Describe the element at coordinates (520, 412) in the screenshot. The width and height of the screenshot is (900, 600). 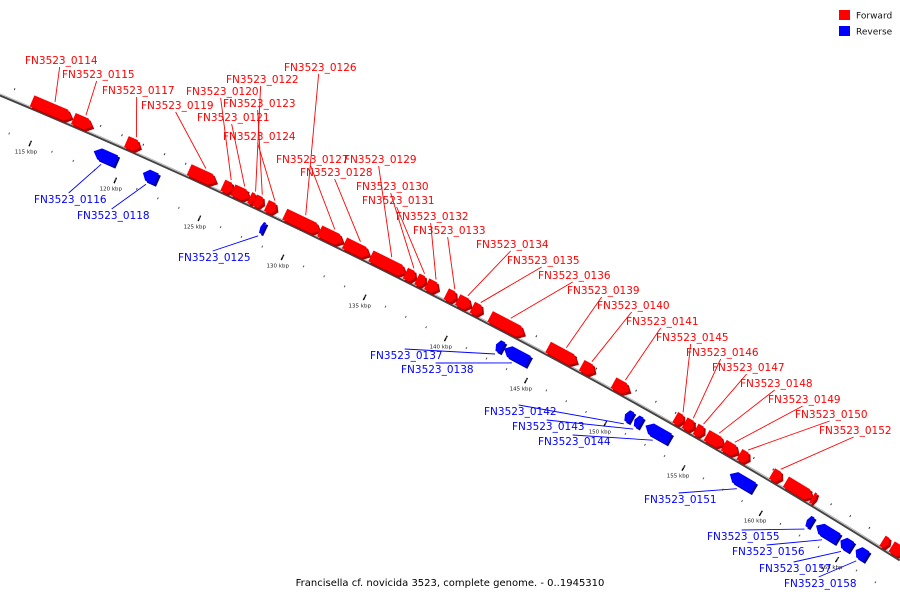
I see `gene-label: FN3523_0142` at that location.